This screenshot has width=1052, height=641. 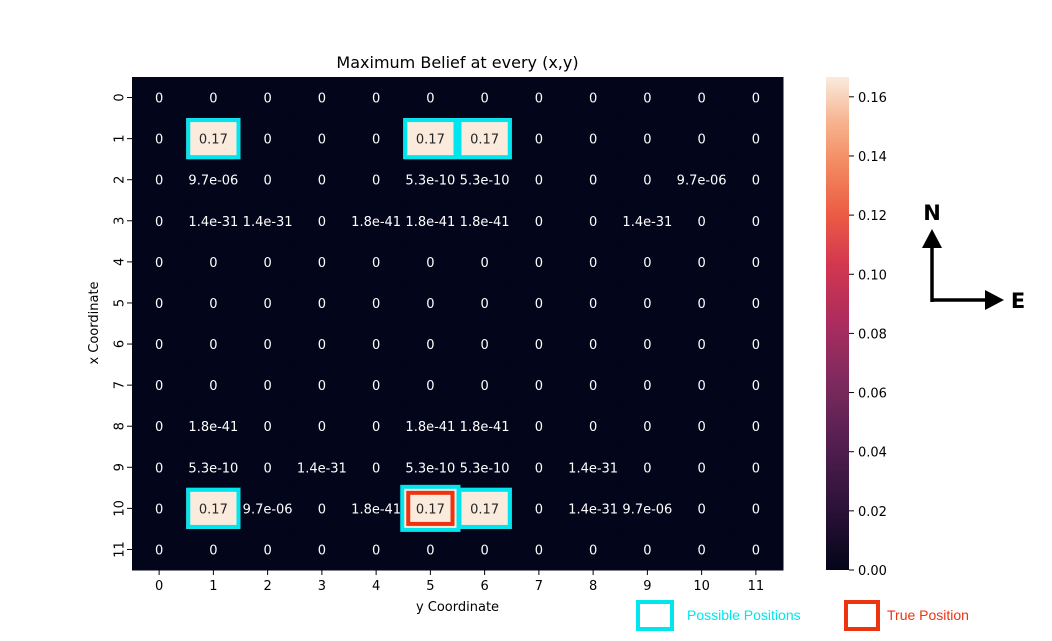 What do you see at coordinates (932, 213) in the screenshot?
I see `compass-north-label: N` at bounding box center [932, 213].